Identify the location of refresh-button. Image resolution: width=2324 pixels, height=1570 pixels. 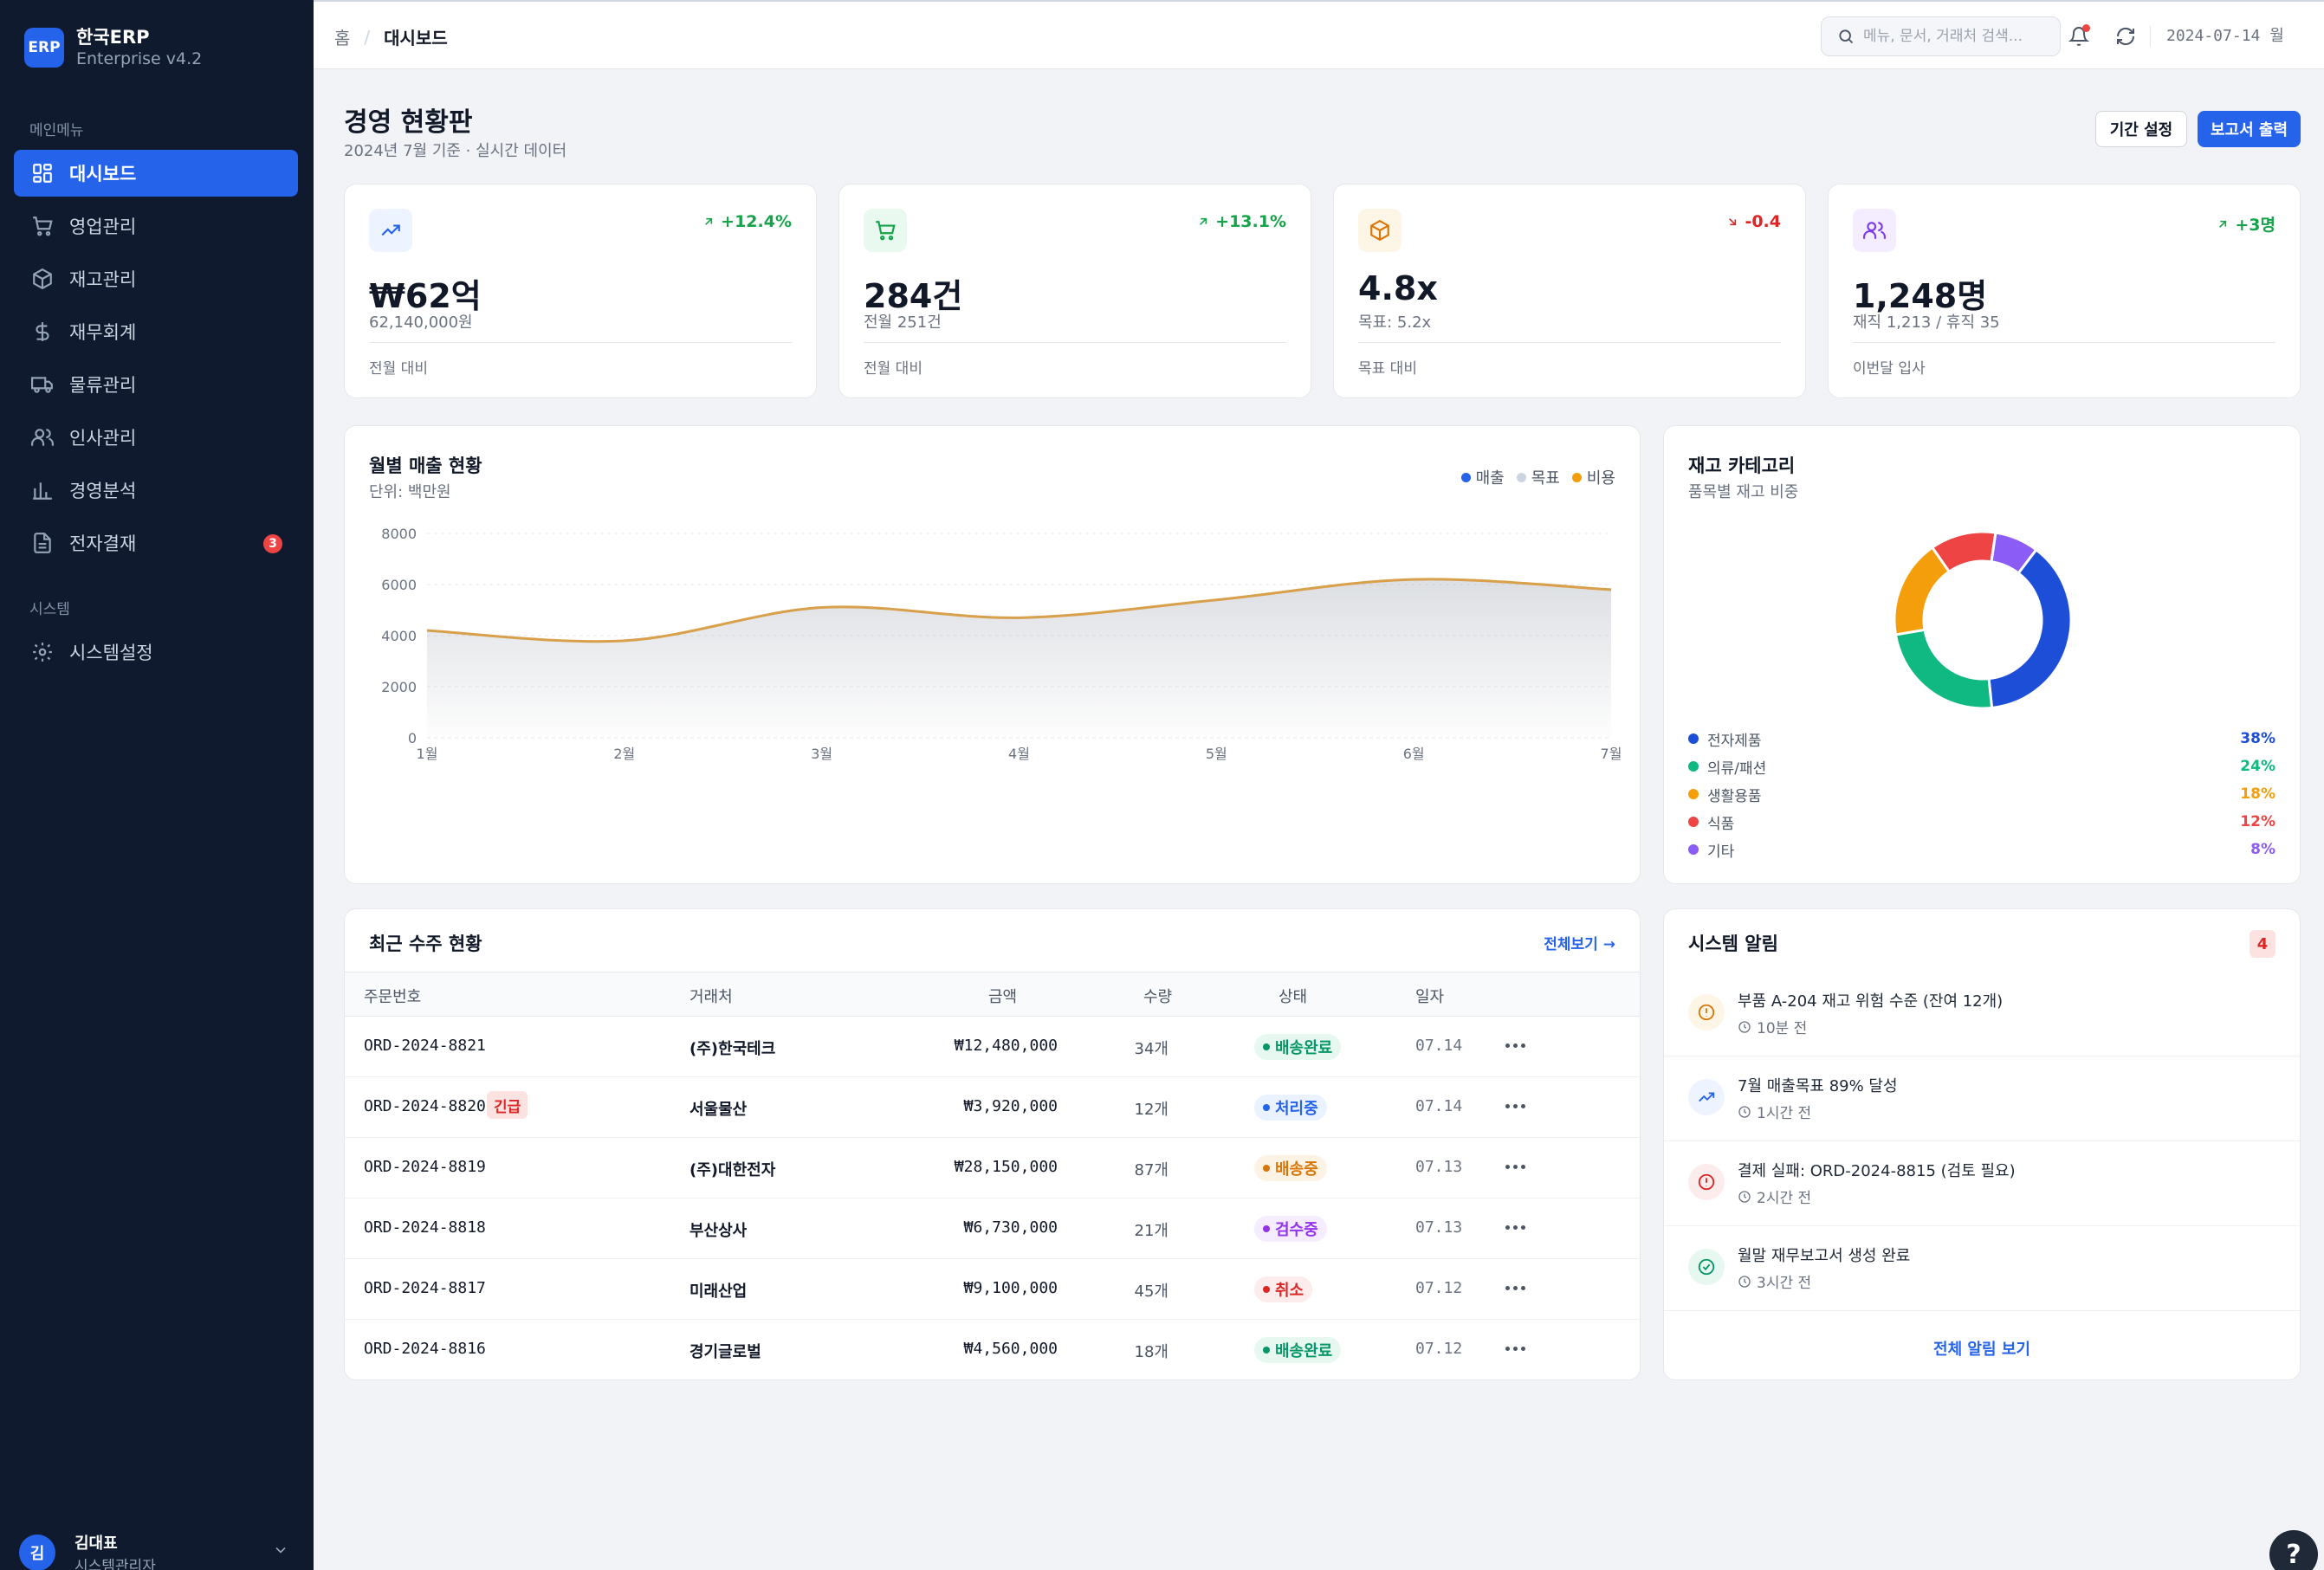
(2125, 36).